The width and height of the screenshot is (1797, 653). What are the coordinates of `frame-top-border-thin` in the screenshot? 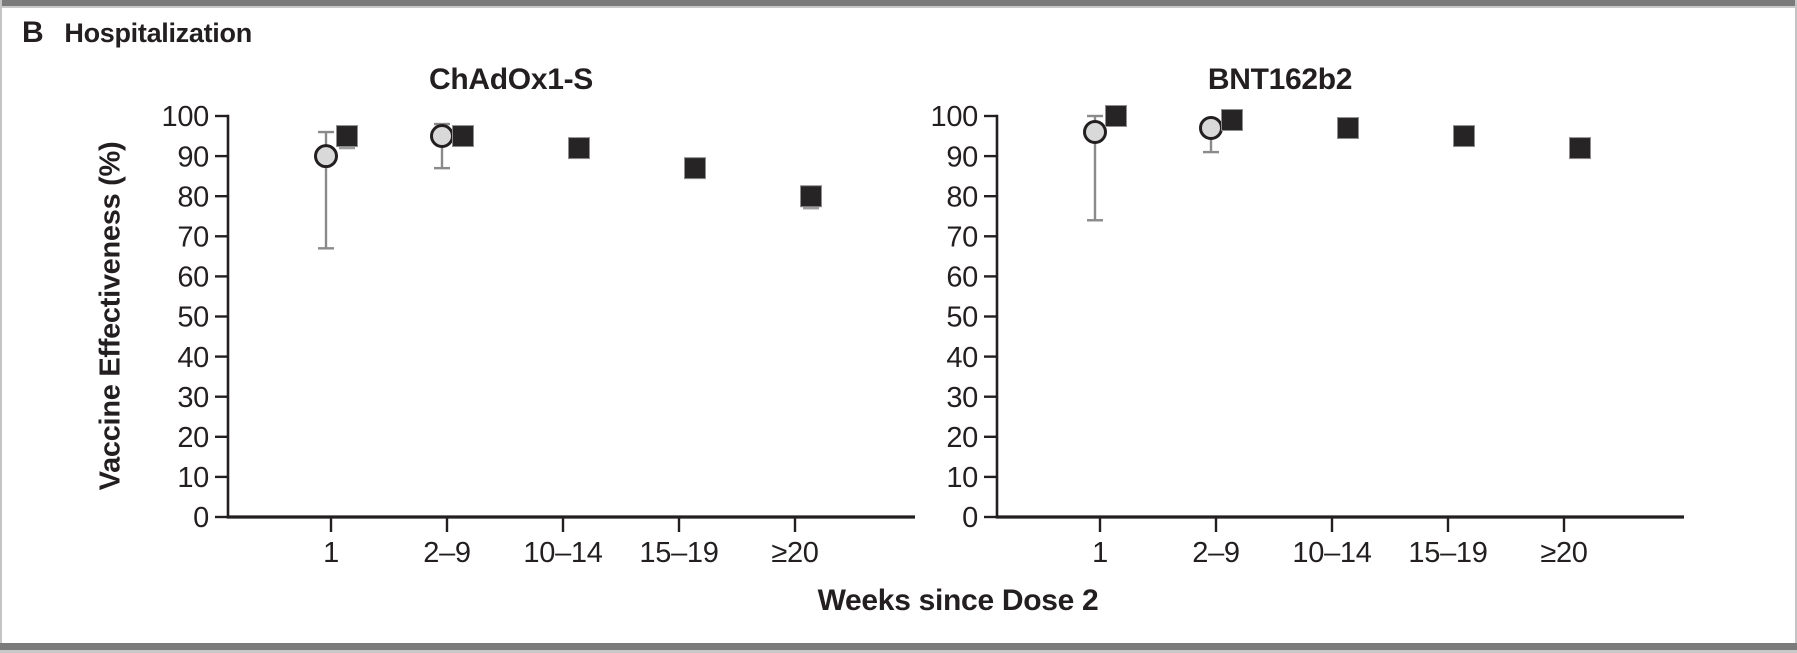 It's located at (898, 7).